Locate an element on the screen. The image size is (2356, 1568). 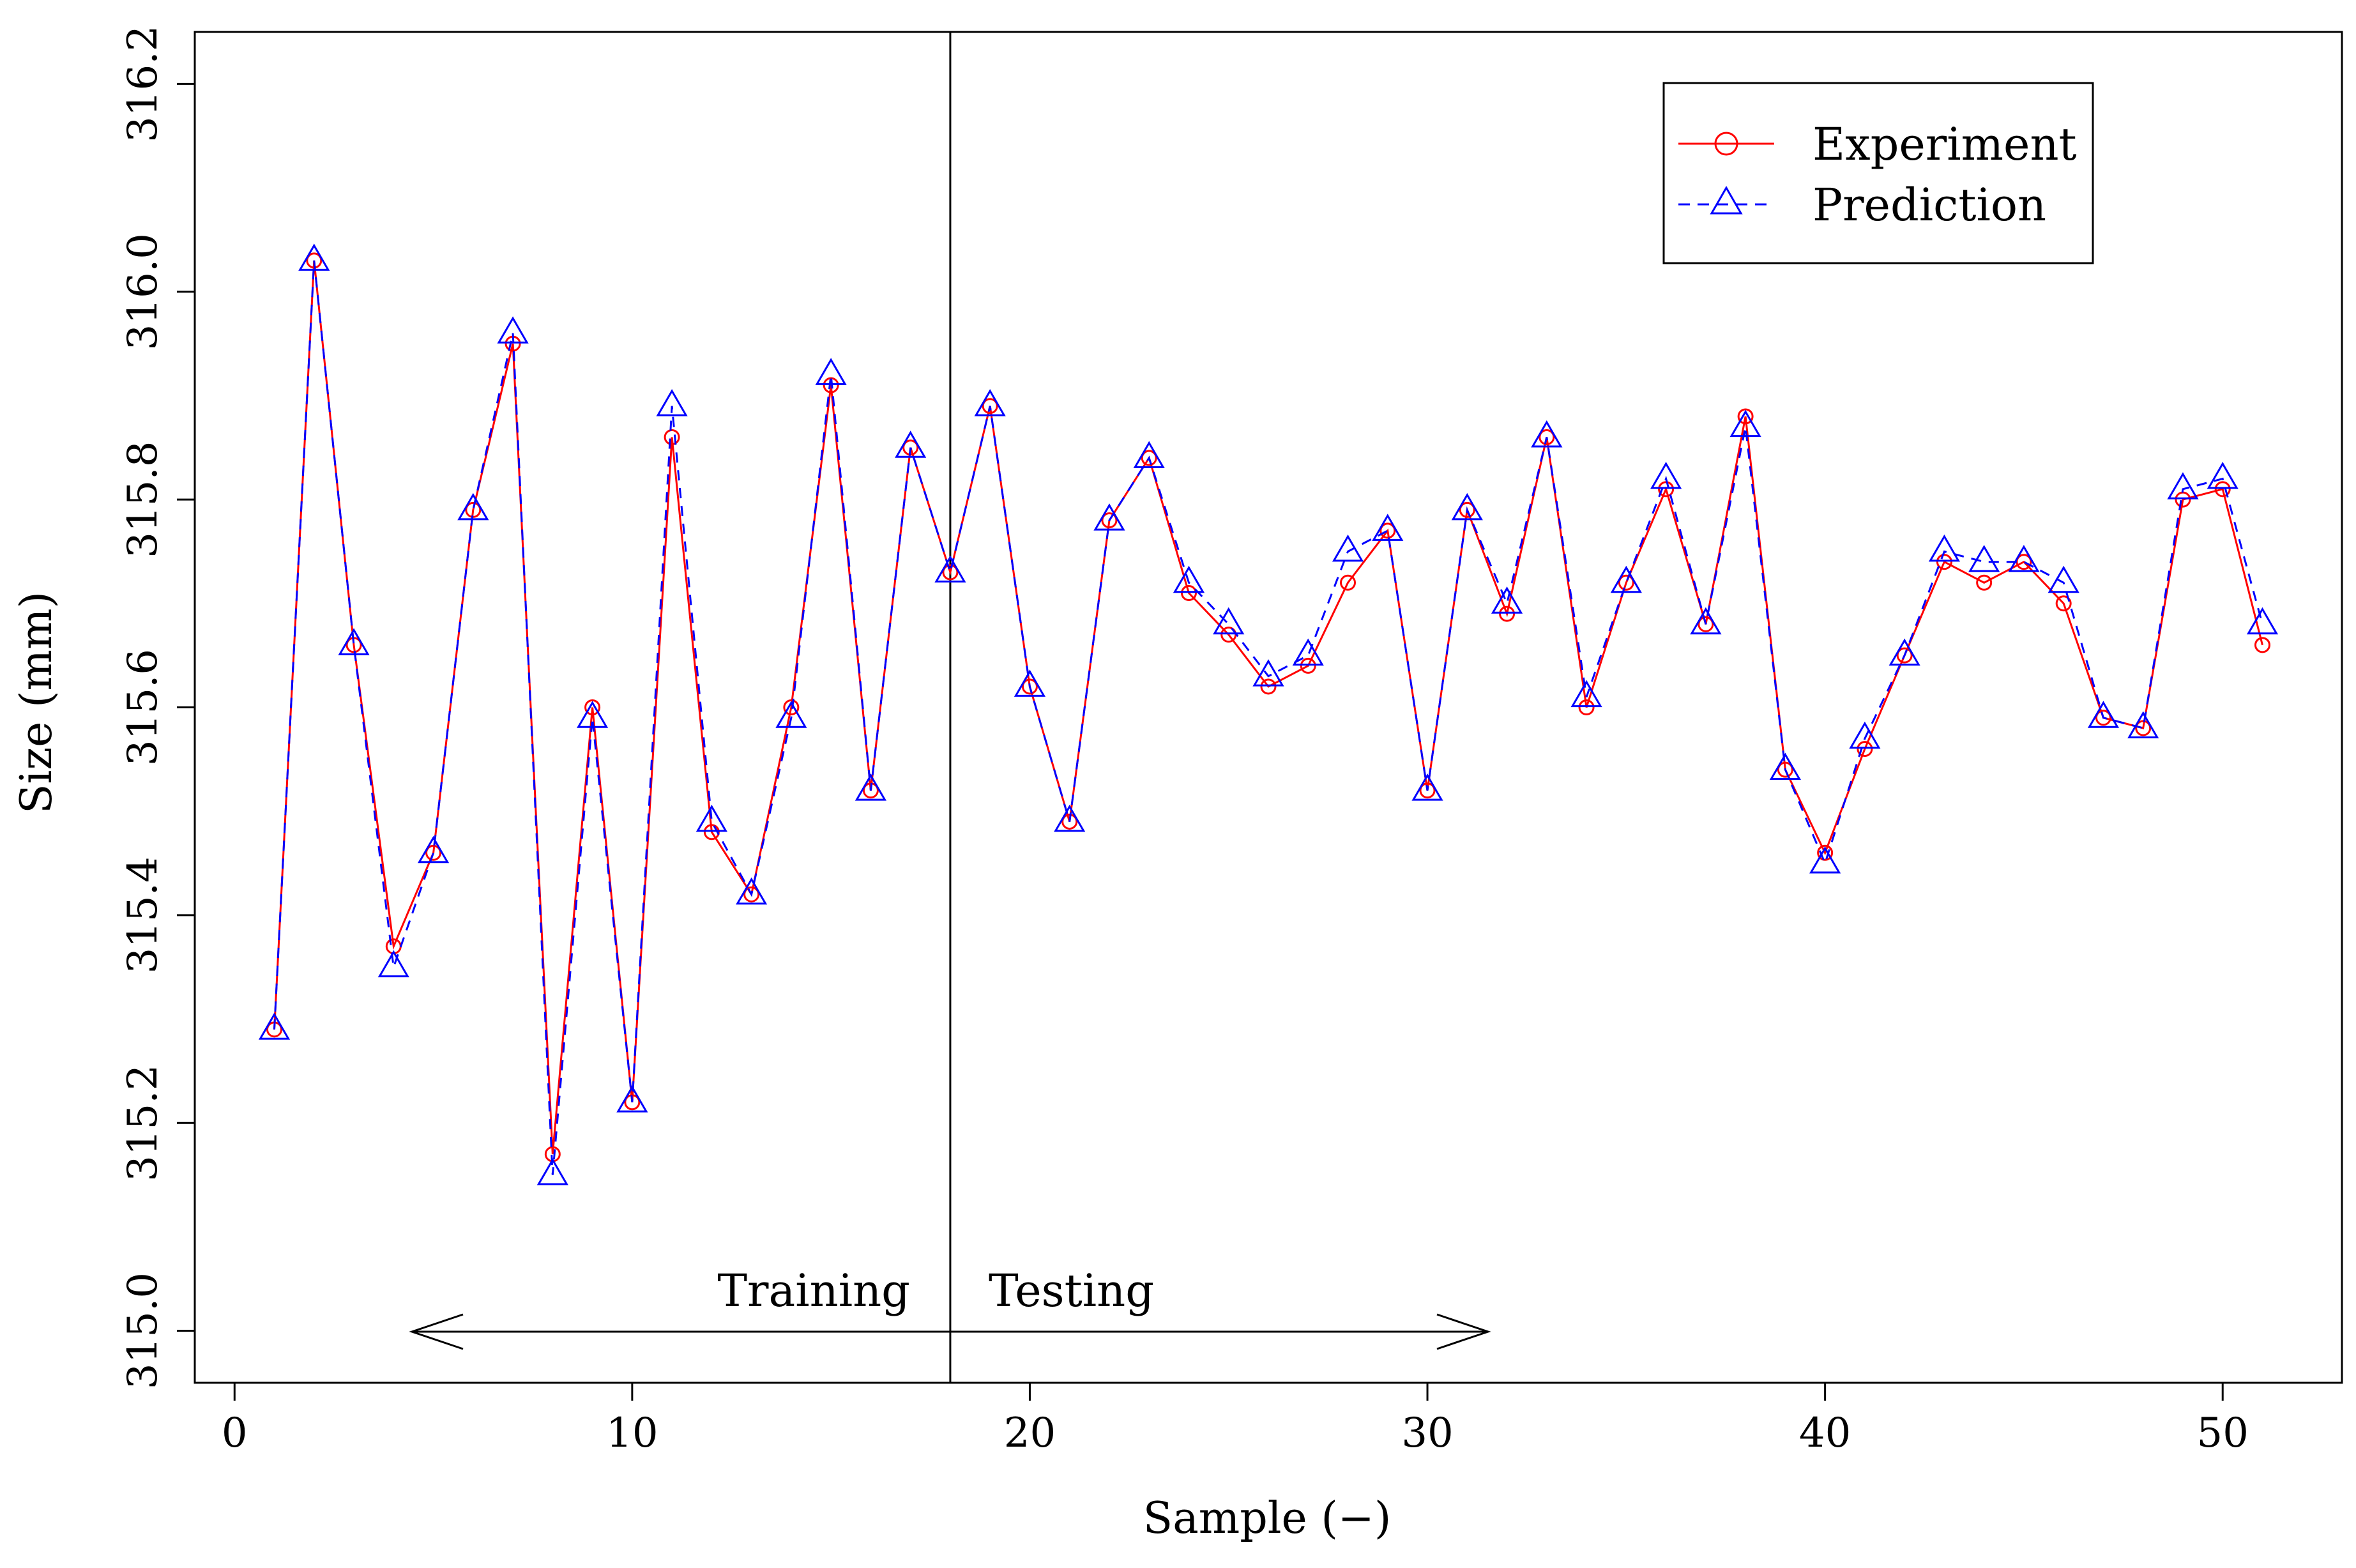
legend-prediction-label: Prediction is located at coordinates (1929, 205).